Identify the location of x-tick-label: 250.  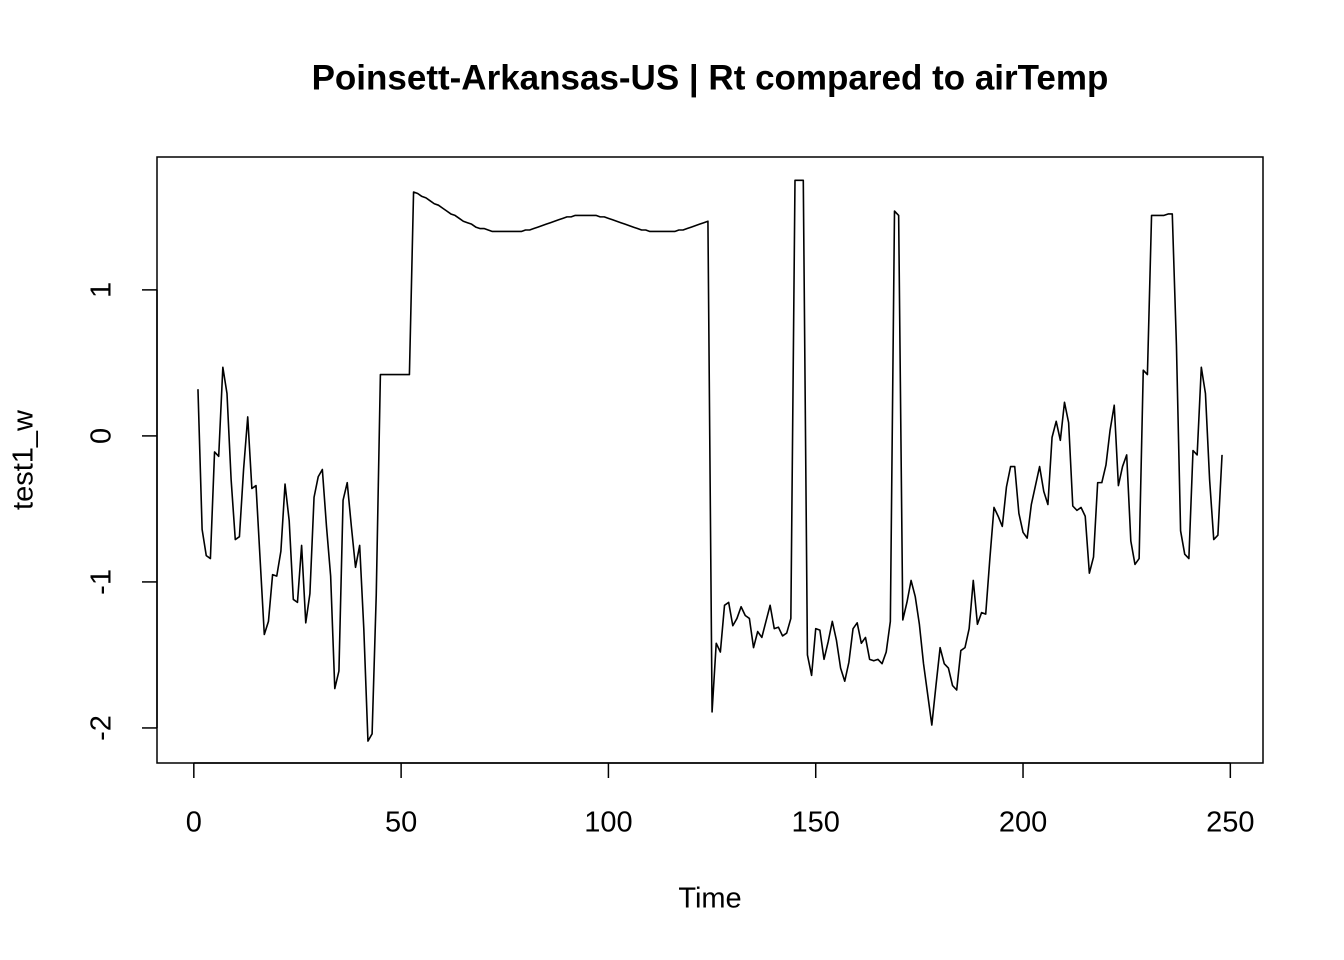
(1230, 823).